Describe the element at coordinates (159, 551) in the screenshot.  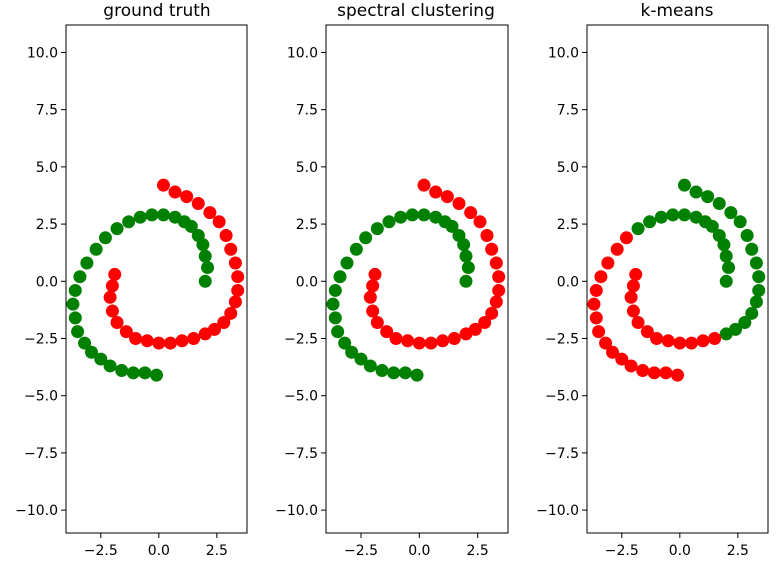
I see `x-tick-label: 0.0` at that location.